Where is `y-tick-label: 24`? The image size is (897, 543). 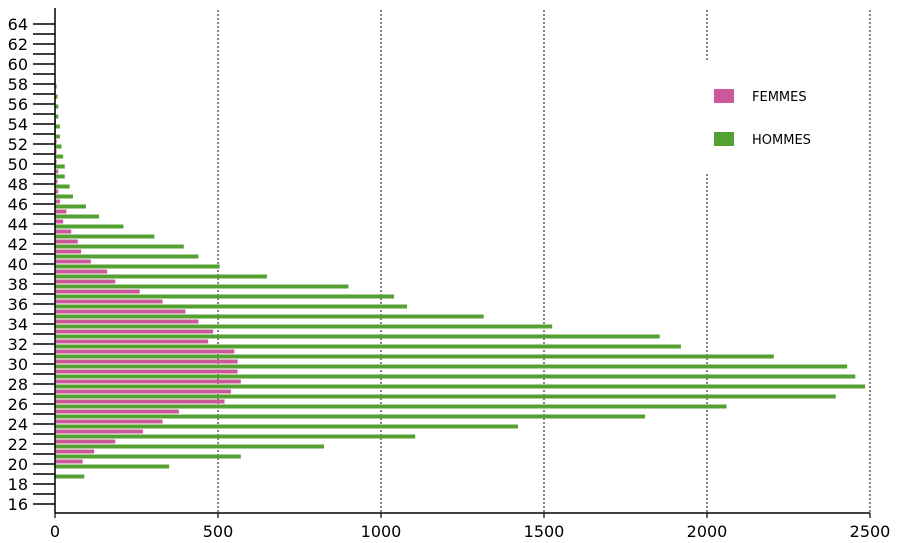
y-tick-label: 24 is located at coordinates (18, 424).